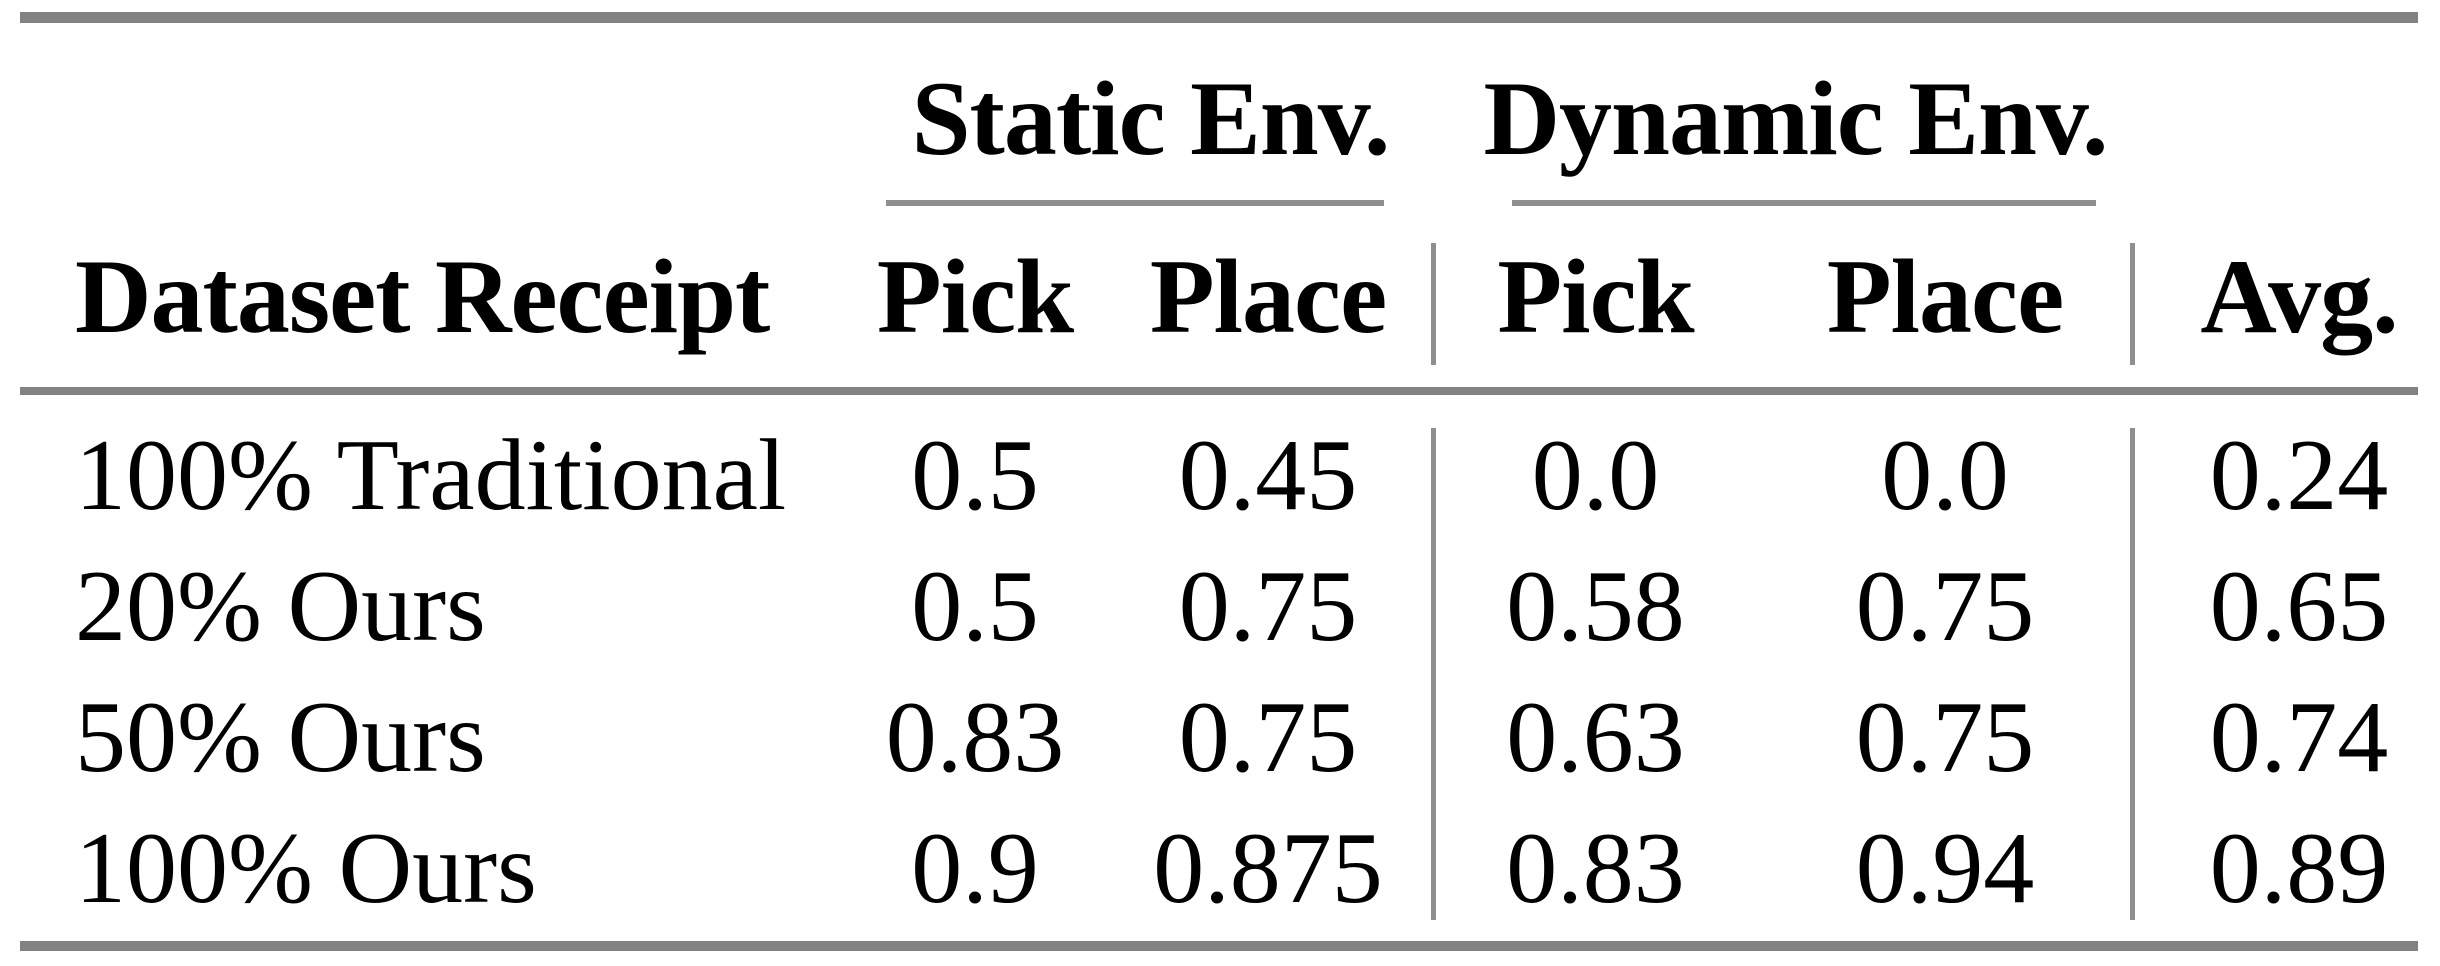 The height and width of the screenshot is (966, 2440). I want to click on column-header-dynamic-pick: Pick, so click(1595, 296).